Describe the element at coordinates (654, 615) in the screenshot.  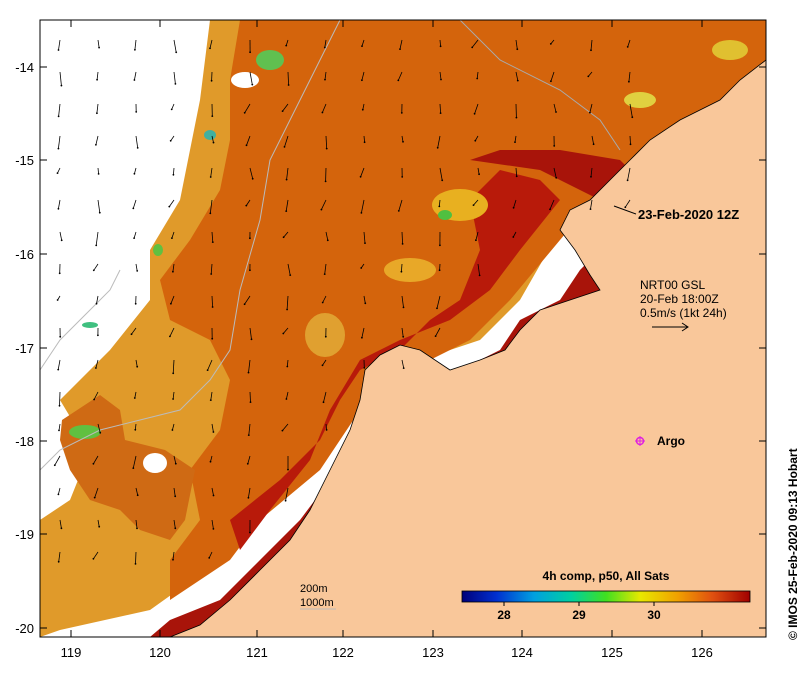
I see `colorbar-tick-label: 30` at that location.